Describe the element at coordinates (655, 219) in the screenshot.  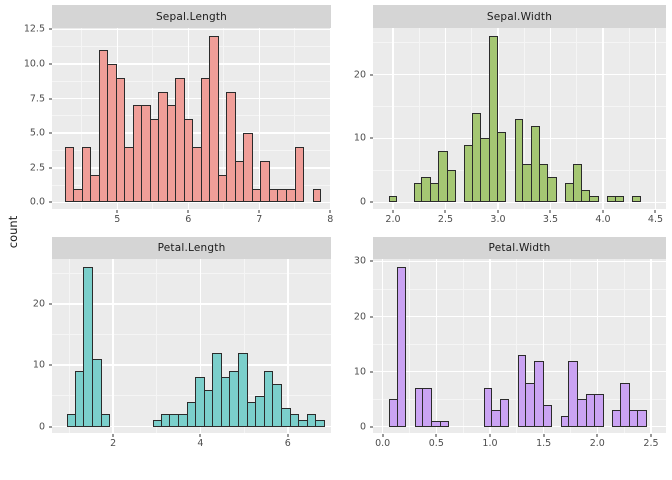
I see `x-tick-label: 4.5` at that location.